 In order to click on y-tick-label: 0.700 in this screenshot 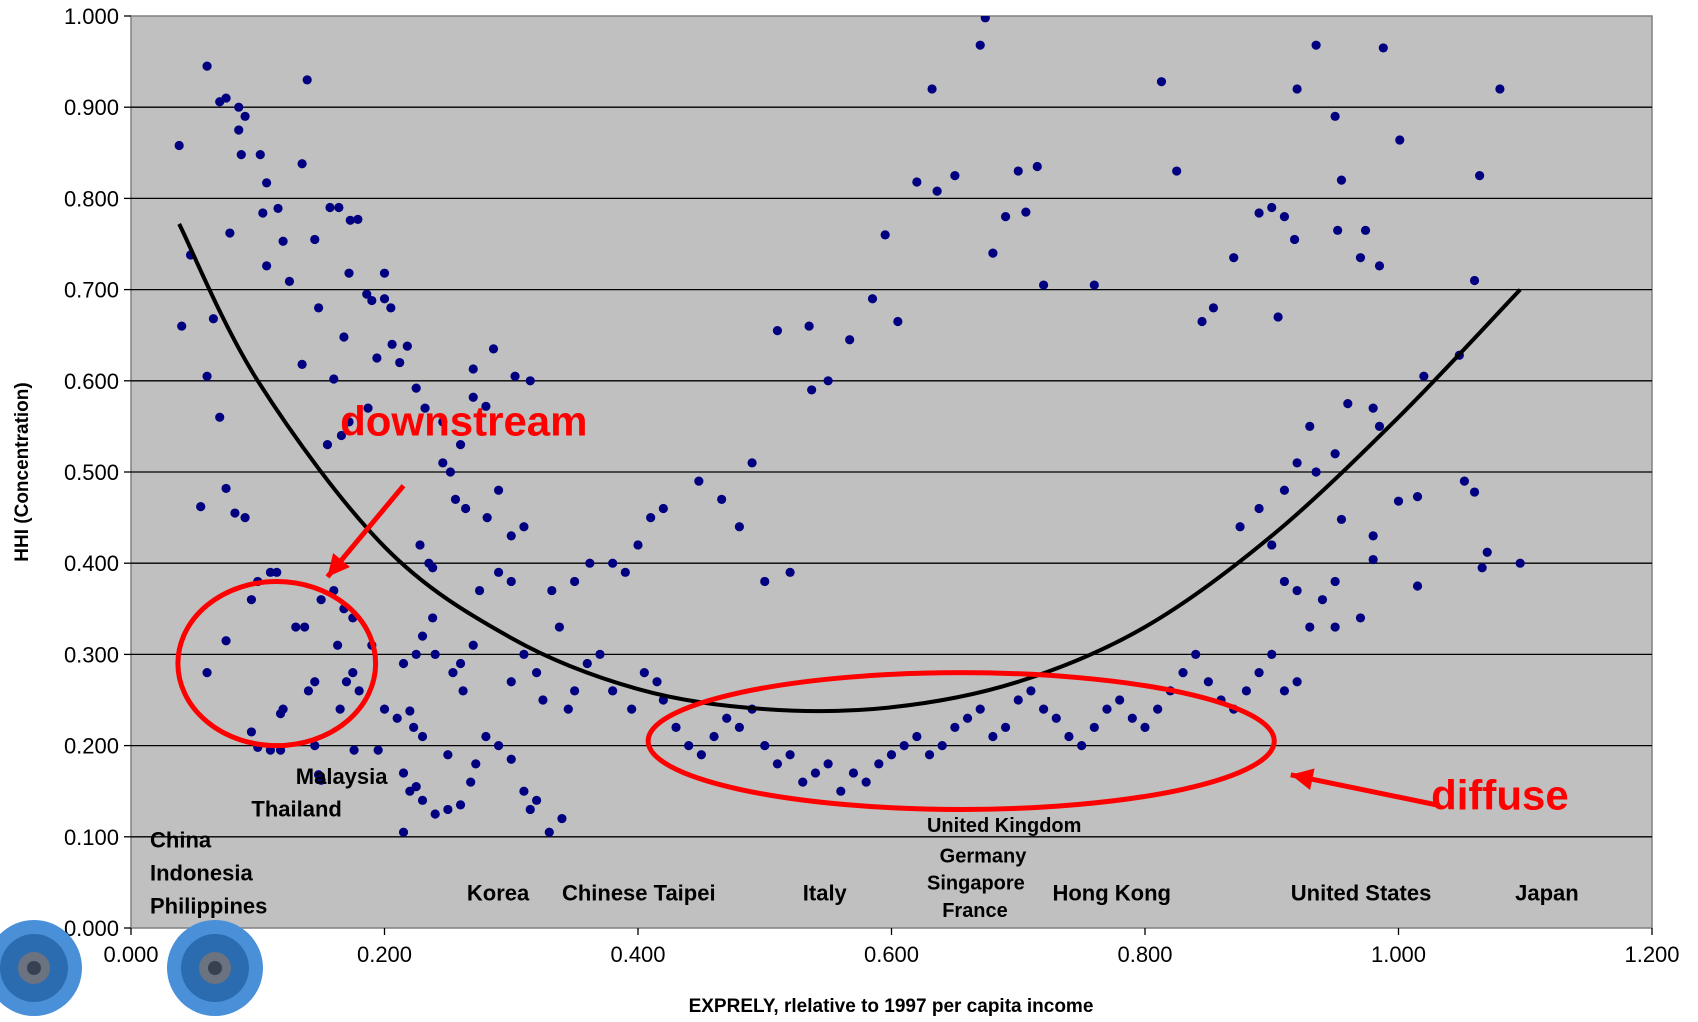, I will do `click(91, 290)`.